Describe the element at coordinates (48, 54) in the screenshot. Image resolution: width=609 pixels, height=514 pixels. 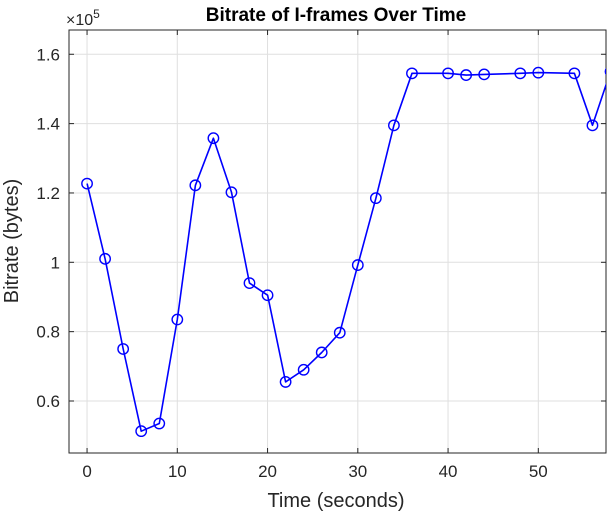
I see `y-tick-label: 1.6` at that location.